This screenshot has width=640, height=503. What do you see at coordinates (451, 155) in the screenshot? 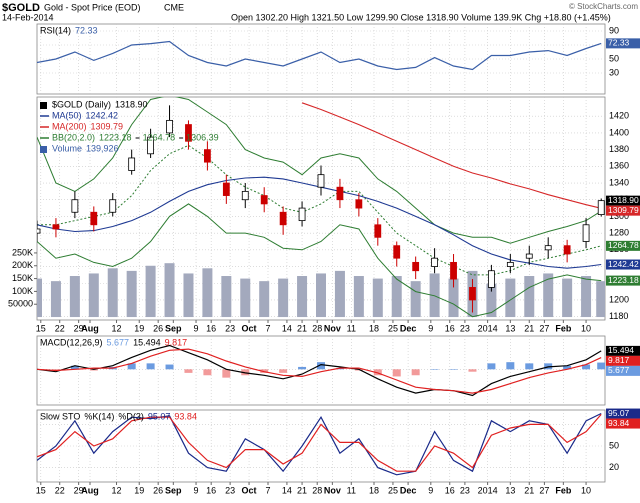
I see `moving-average` at bounding box center [451, 155].